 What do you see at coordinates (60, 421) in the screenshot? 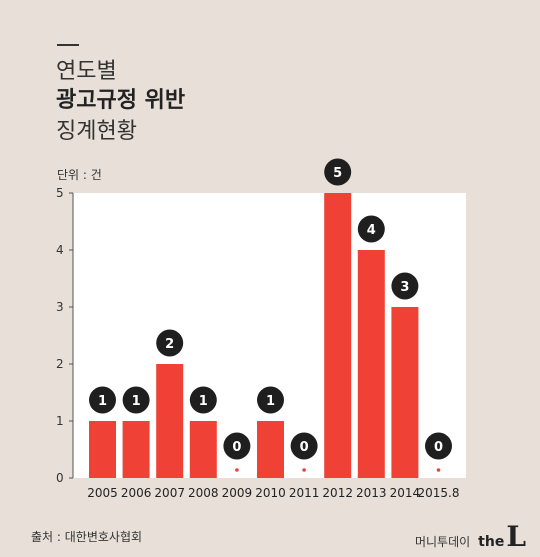
I see `y-tick-label: 1` at bounding box center [60, 421].